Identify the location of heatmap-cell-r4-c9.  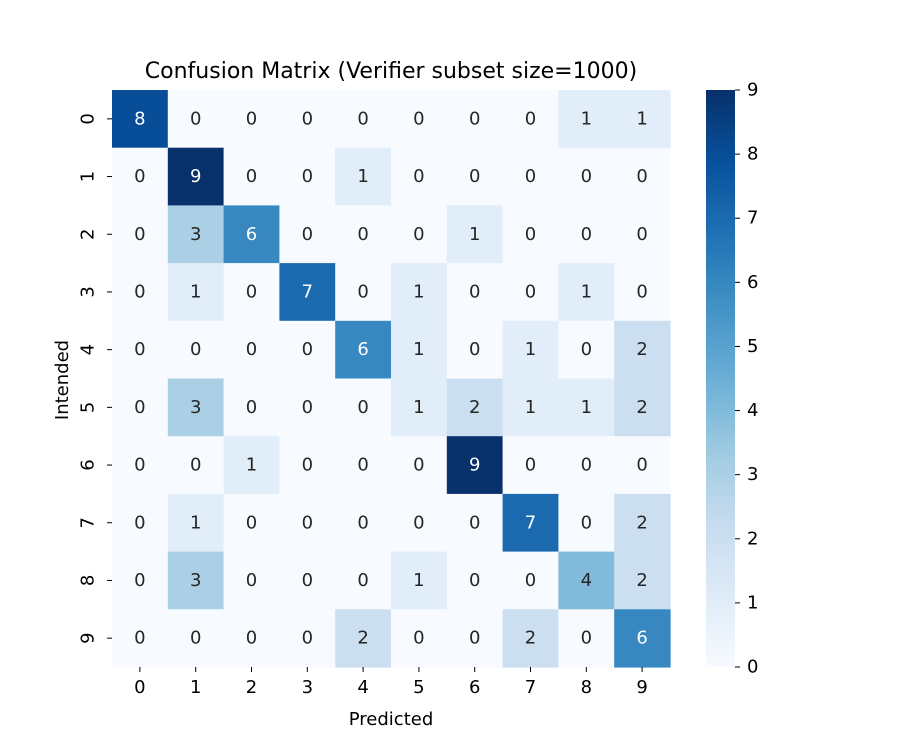
(642, 350).